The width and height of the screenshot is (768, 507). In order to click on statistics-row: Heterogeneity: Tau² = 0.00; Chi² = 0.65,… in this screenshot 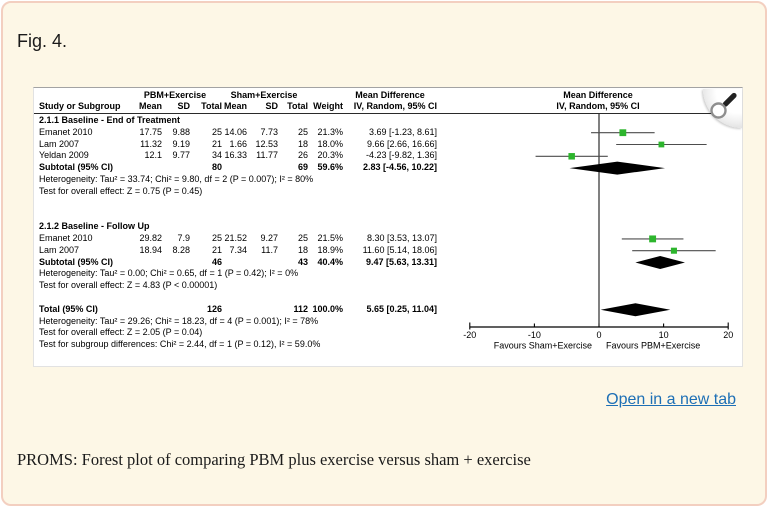, I will do `click(169, 273)`.